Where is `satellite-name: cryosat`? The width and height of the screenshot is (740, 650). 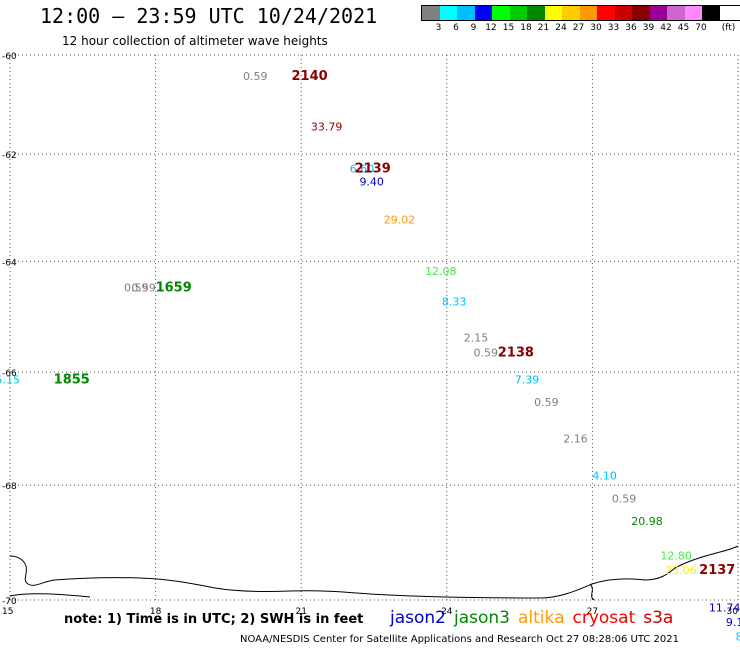
satellite-name: cryosat is located at coordinates (604, 618).